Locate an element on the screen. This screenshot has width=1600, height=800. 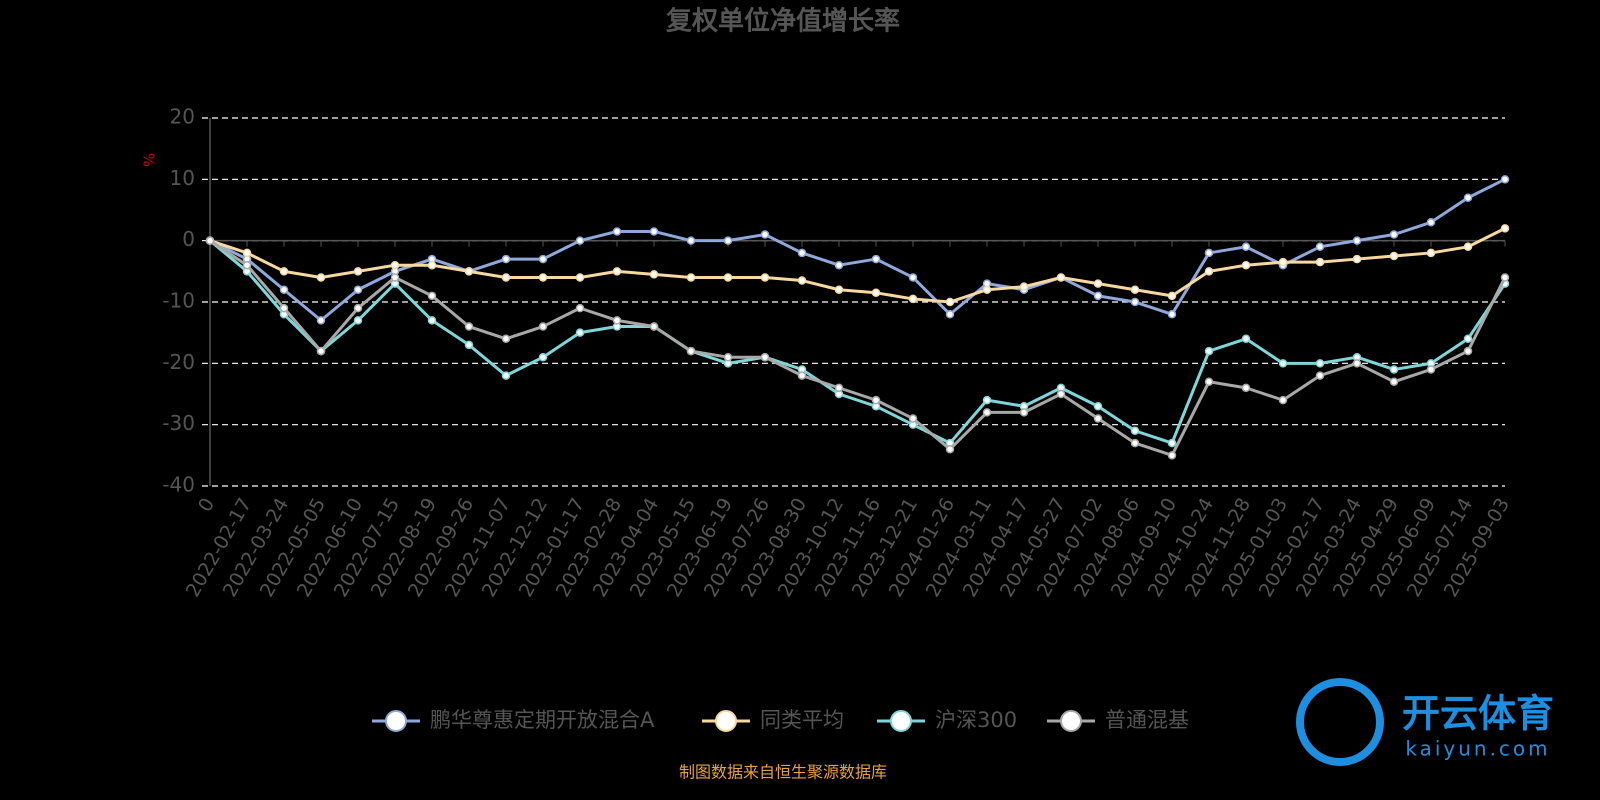
watermark-brand: 开云体育 is located at coordinates (1478, 714).